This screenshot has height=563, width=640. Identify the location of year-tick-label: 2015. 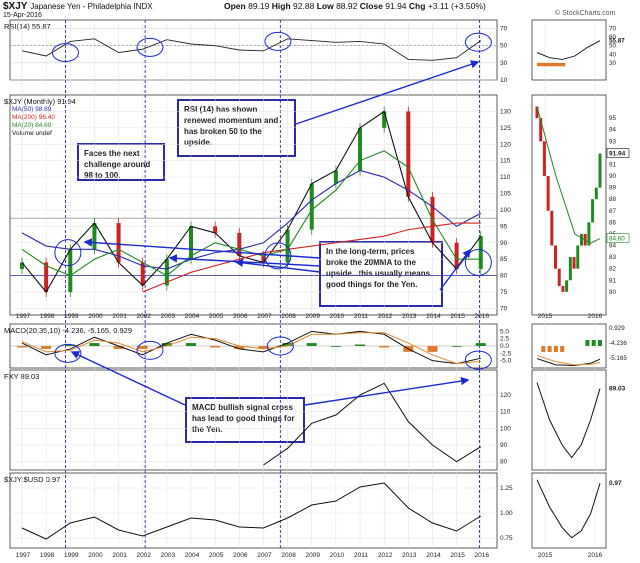
(457, 316).